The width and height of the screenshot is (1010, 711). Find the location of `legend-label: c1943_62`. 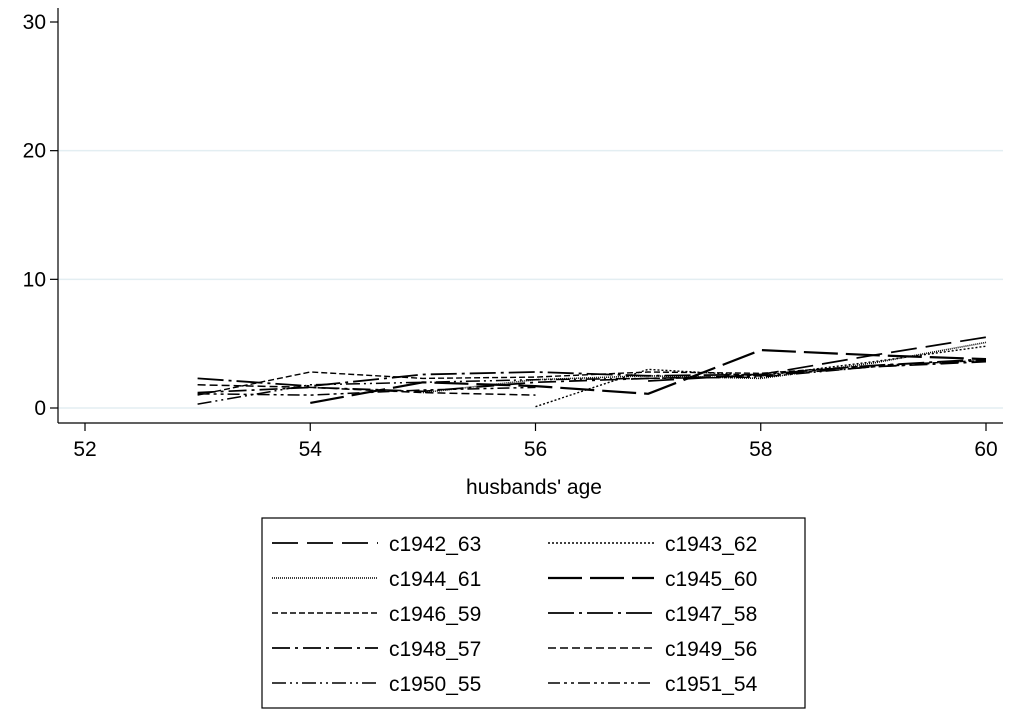

legend-label: c1943_62 is located at coordinates (711, 544).